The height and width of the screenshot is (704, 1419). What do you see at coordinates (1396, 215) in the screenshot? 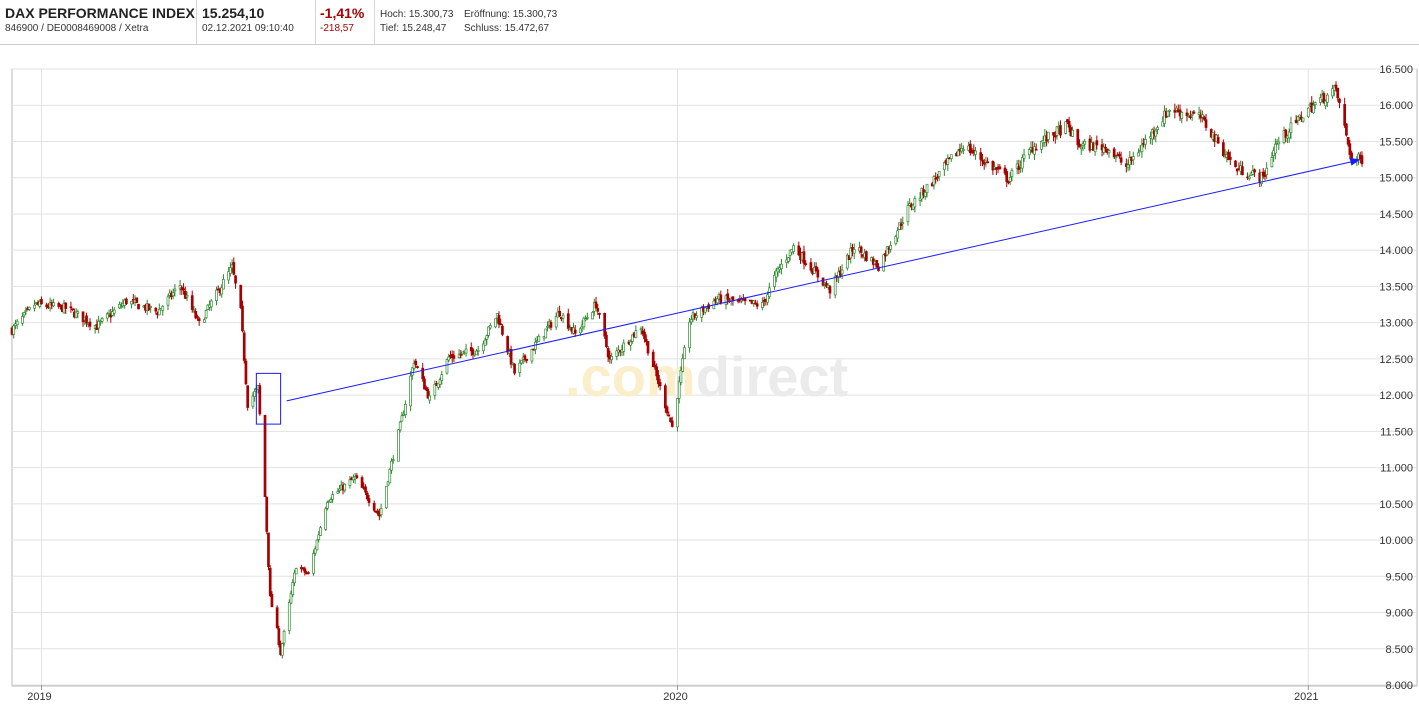
I see `y-tick-label: 14.500` at bounding box center [1396, 215].